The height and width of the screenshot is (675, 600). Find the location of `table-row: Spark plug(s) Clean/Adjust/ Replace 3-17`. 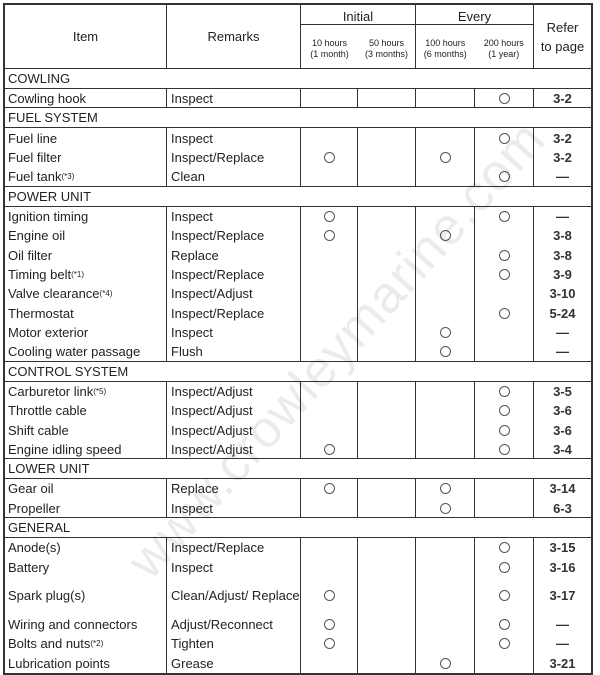

table-row: Spark plug(s) Clean/Adjust/ Replace 3-17 is located at coordinates (298, 595).